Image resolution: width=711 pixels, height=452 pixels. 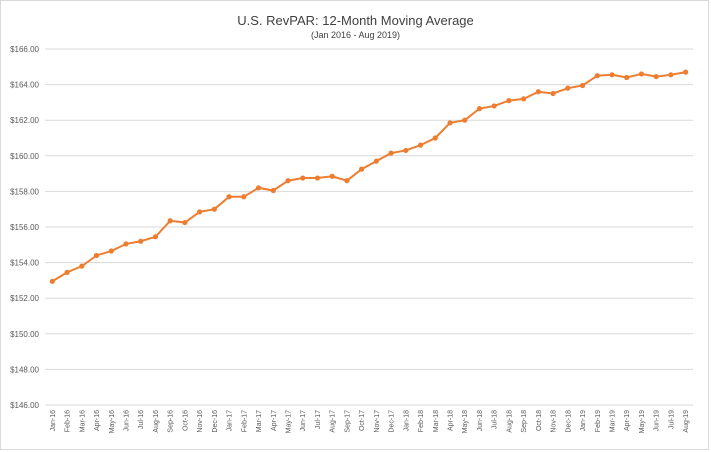 I want to click on x-tick-label: Jul-19, so click(x=671, y=419).